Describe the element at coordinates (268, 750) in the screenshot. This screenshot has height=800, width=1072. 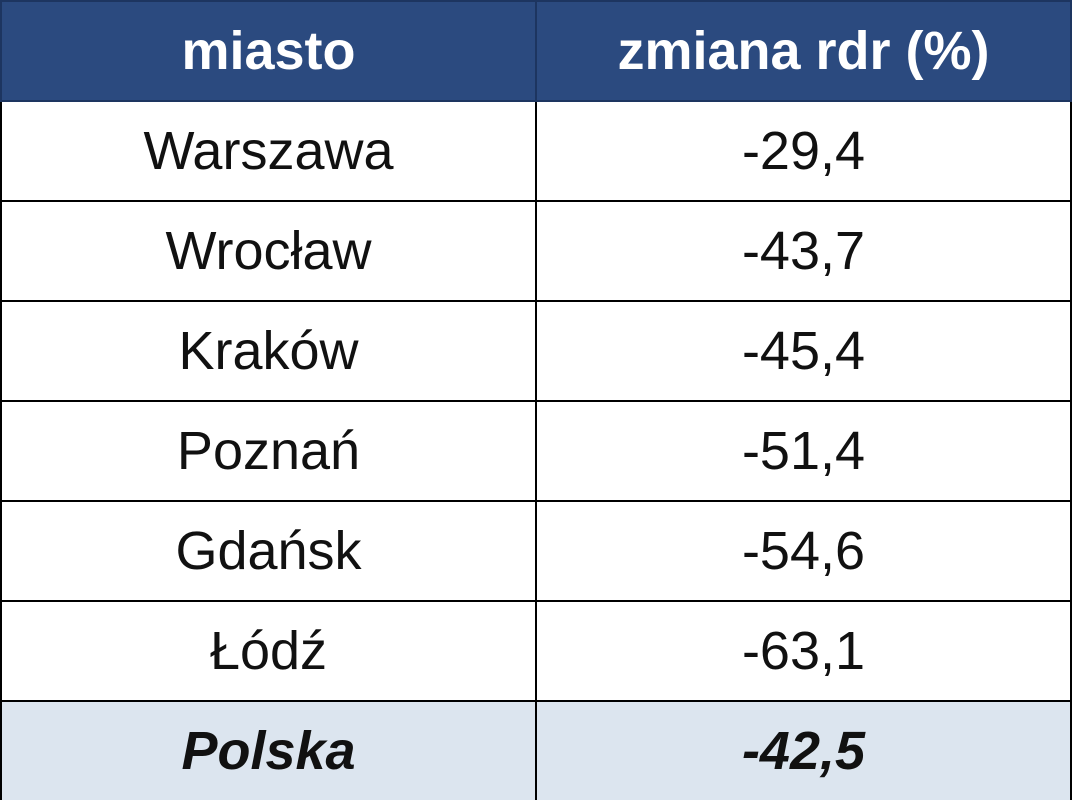
I see `city-cell: Polska` at that location.